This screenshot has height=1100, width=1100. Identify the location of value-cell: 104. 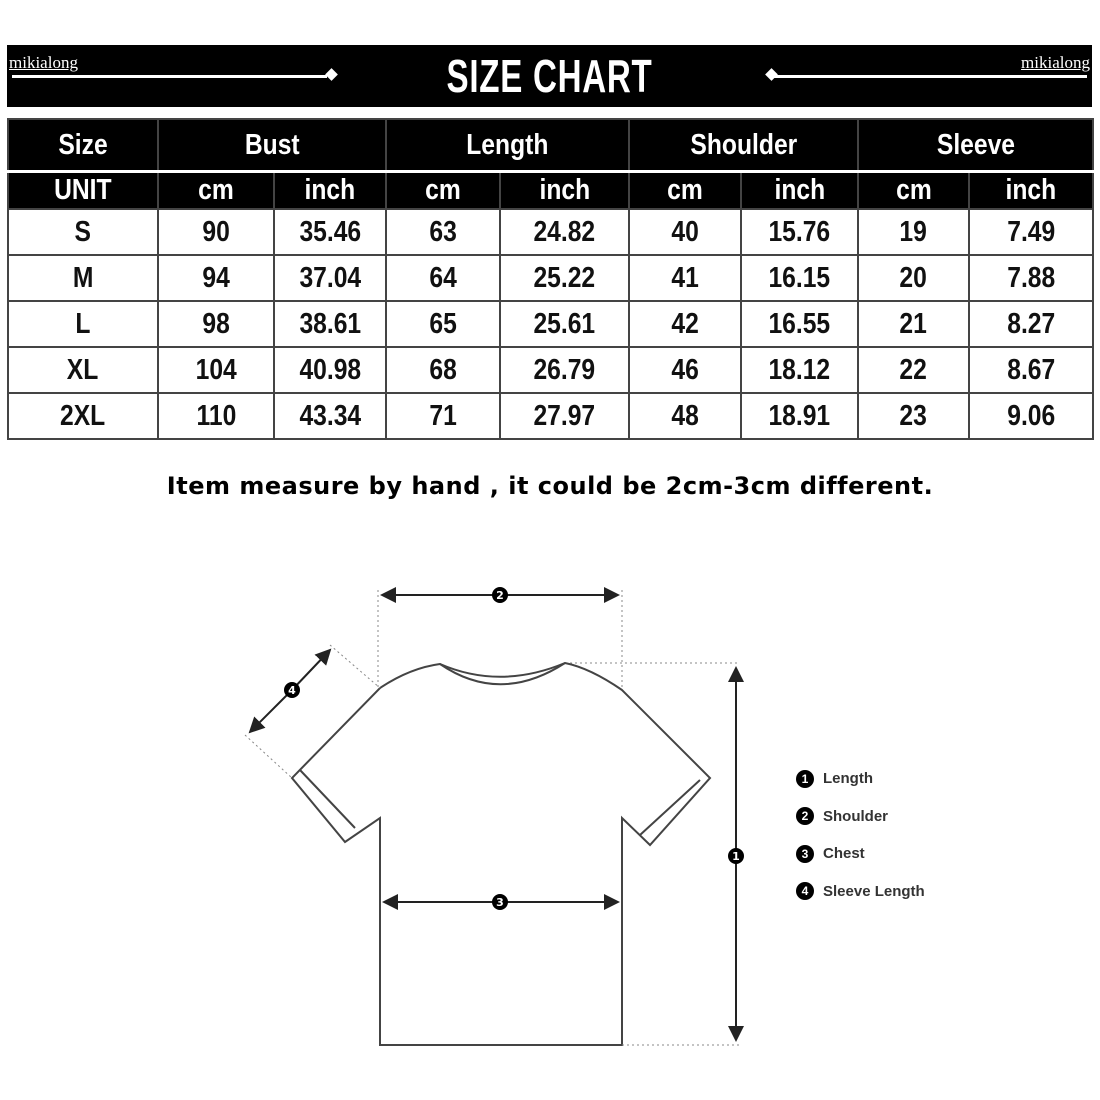
(216, 370).